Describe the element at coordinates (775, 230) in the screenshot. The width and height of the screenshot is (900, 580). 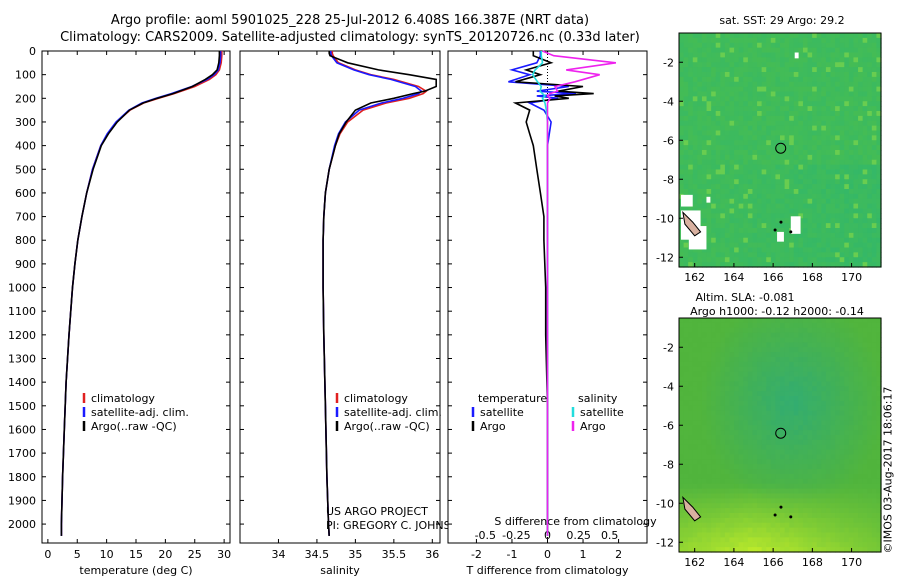
I see `island-dot` at that location.